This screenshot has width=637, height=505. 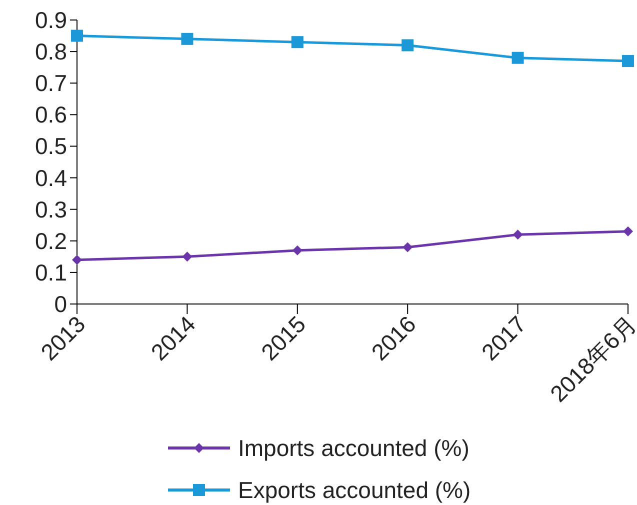 What do you see at coordinates (51, 272) in the screenshot?
I see `y-tick-label: 0.1` at bounding box center [51, 272].